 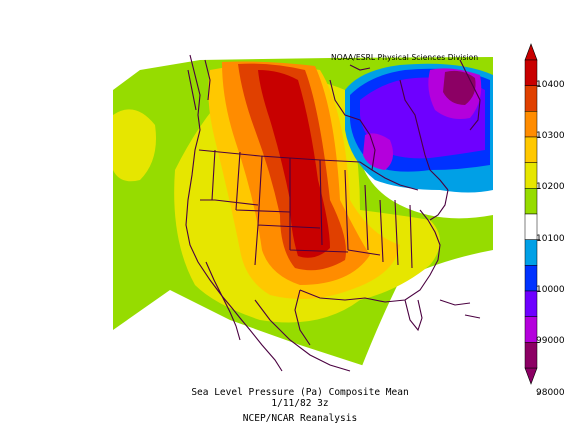 I want to click on credit-label: NOAA/ESRL Physical Sciences Division, so click(x=405, y=57).